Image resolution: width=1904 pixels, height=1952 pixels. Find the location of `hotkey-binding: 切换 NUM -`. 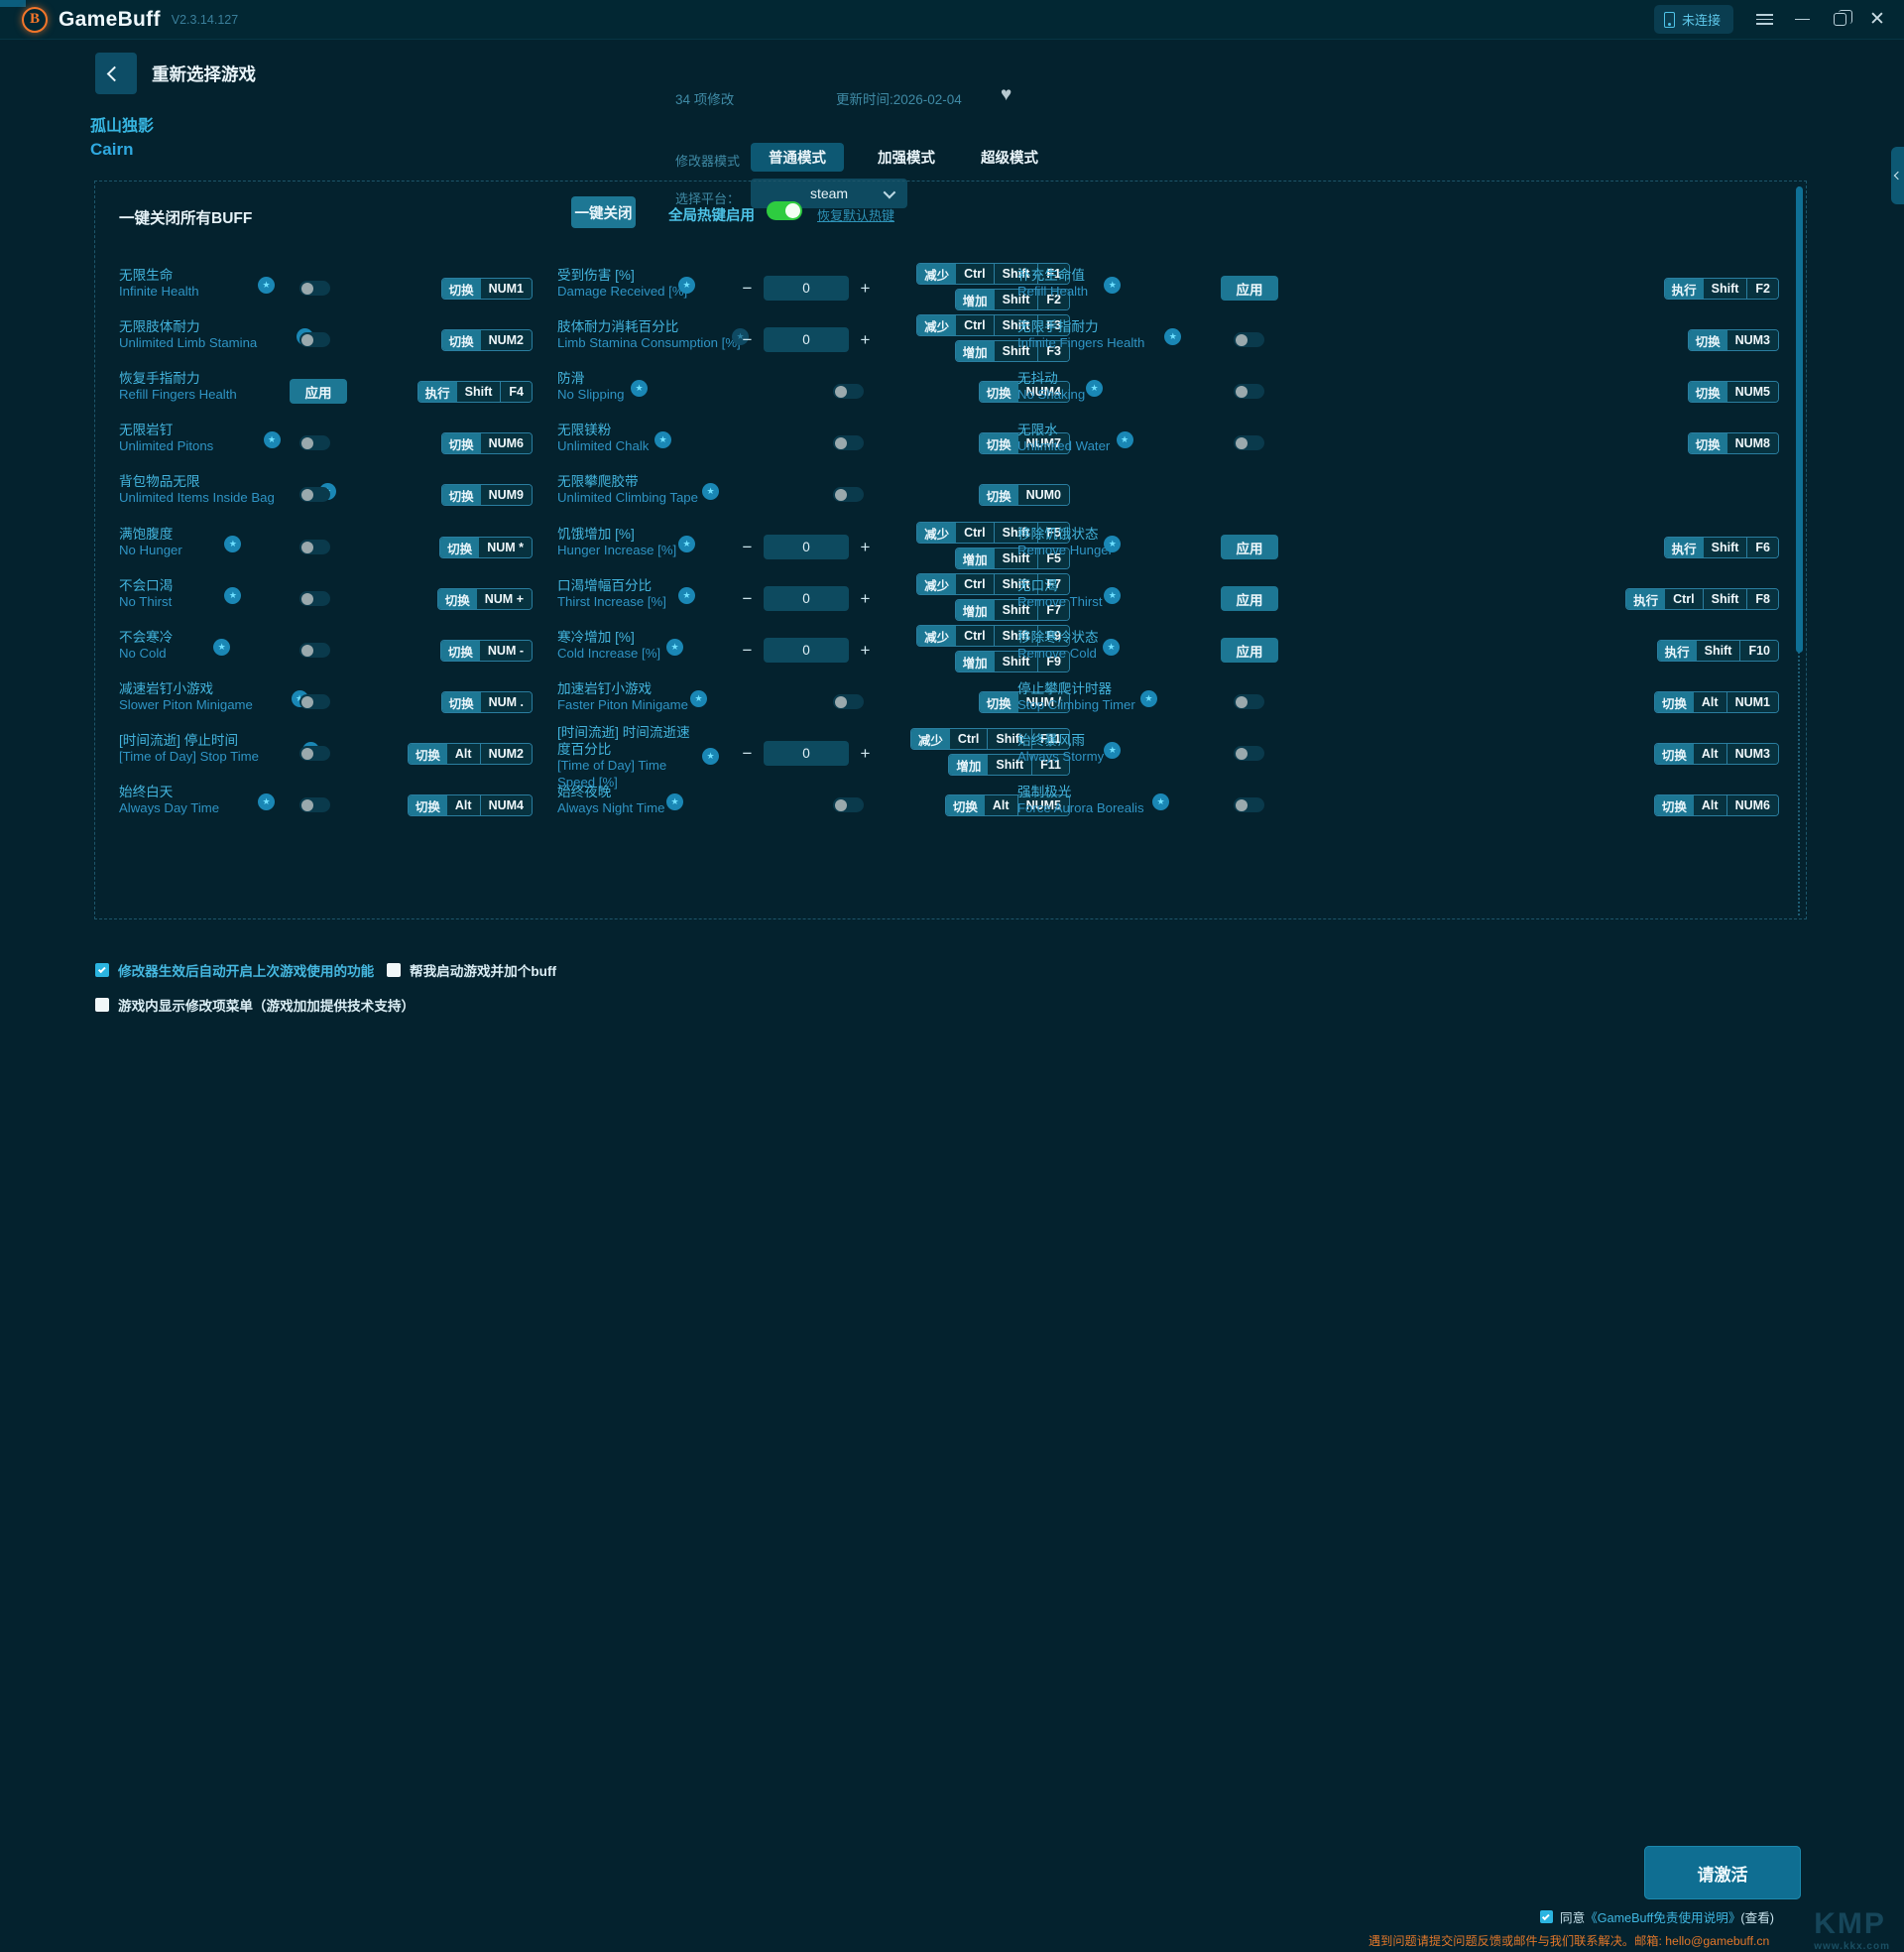

hotkey-binding: 切换 NUM - is located at coordinates (486, 651).